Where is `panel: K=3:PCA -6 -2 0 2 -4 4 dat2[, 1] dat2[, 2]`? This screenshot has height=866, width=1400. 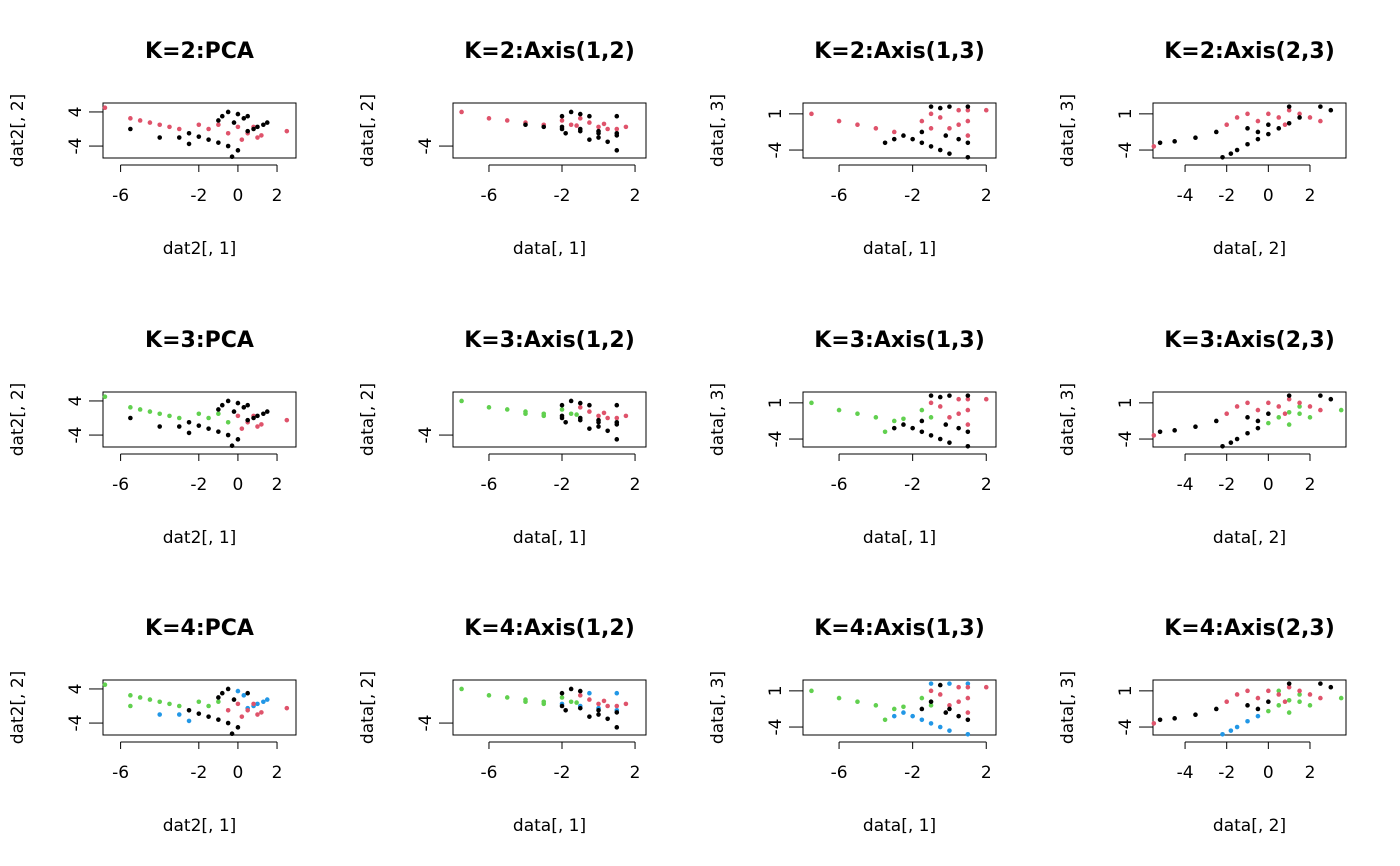
panel: K=3:PCA -6 -2 0 2 -4 4 dat2[, 1] dat2[, 2] is located at coordinates (152, 438).